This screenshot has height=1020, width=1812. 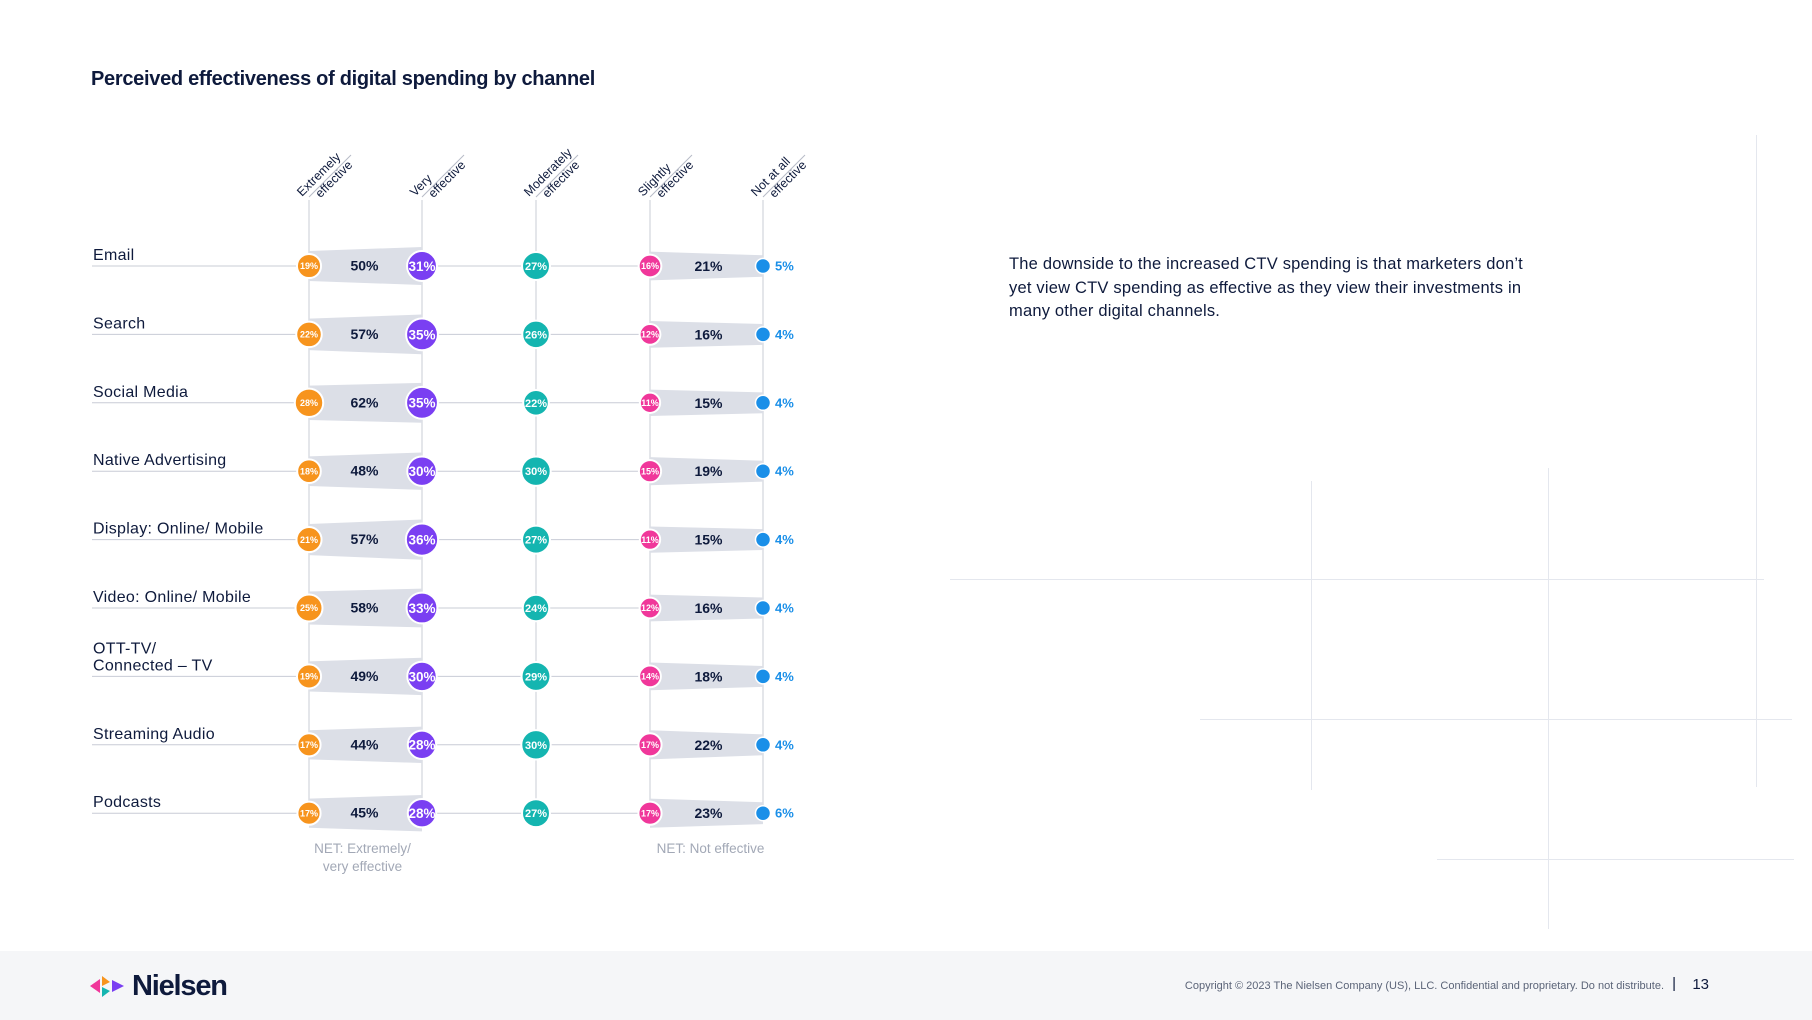 I want to click on nielsen-logo: Nielsen, so click(x=159, y=986).